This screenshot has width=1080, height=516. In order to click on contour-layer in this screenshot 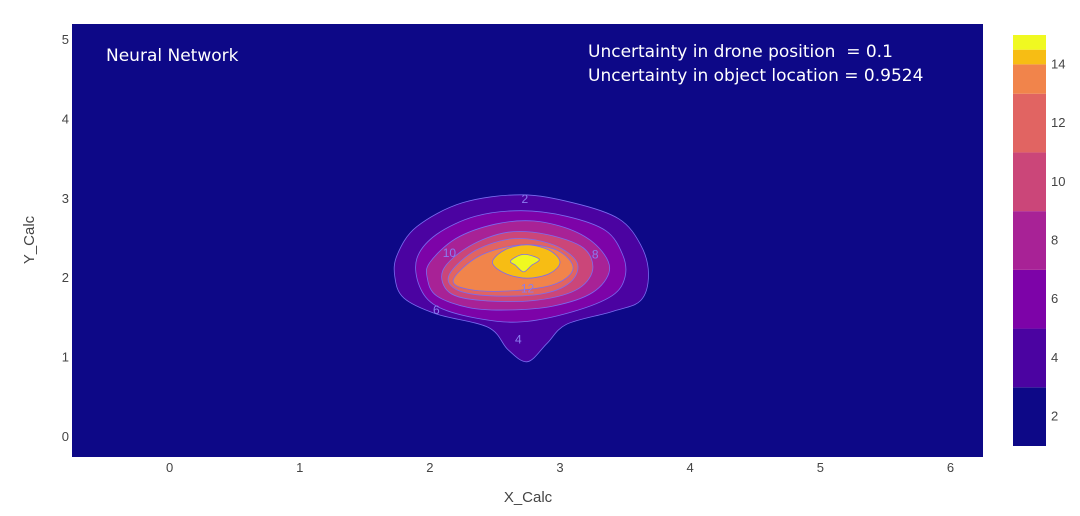, I will do `click(521, 278)`.